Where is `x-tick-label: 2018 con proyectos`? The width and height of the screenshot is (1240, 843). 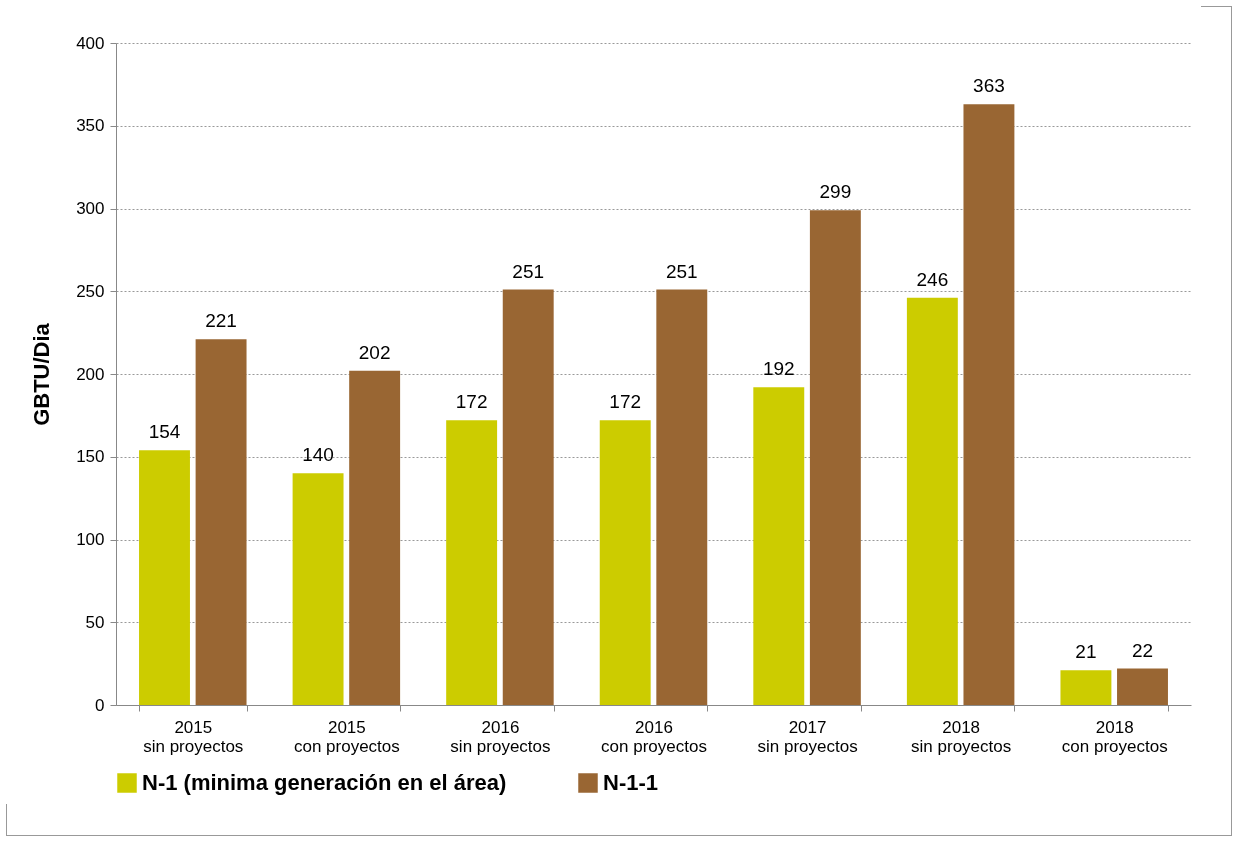 x-tick-label: 2018 con proyectos is located at coordinates (1114, 736).